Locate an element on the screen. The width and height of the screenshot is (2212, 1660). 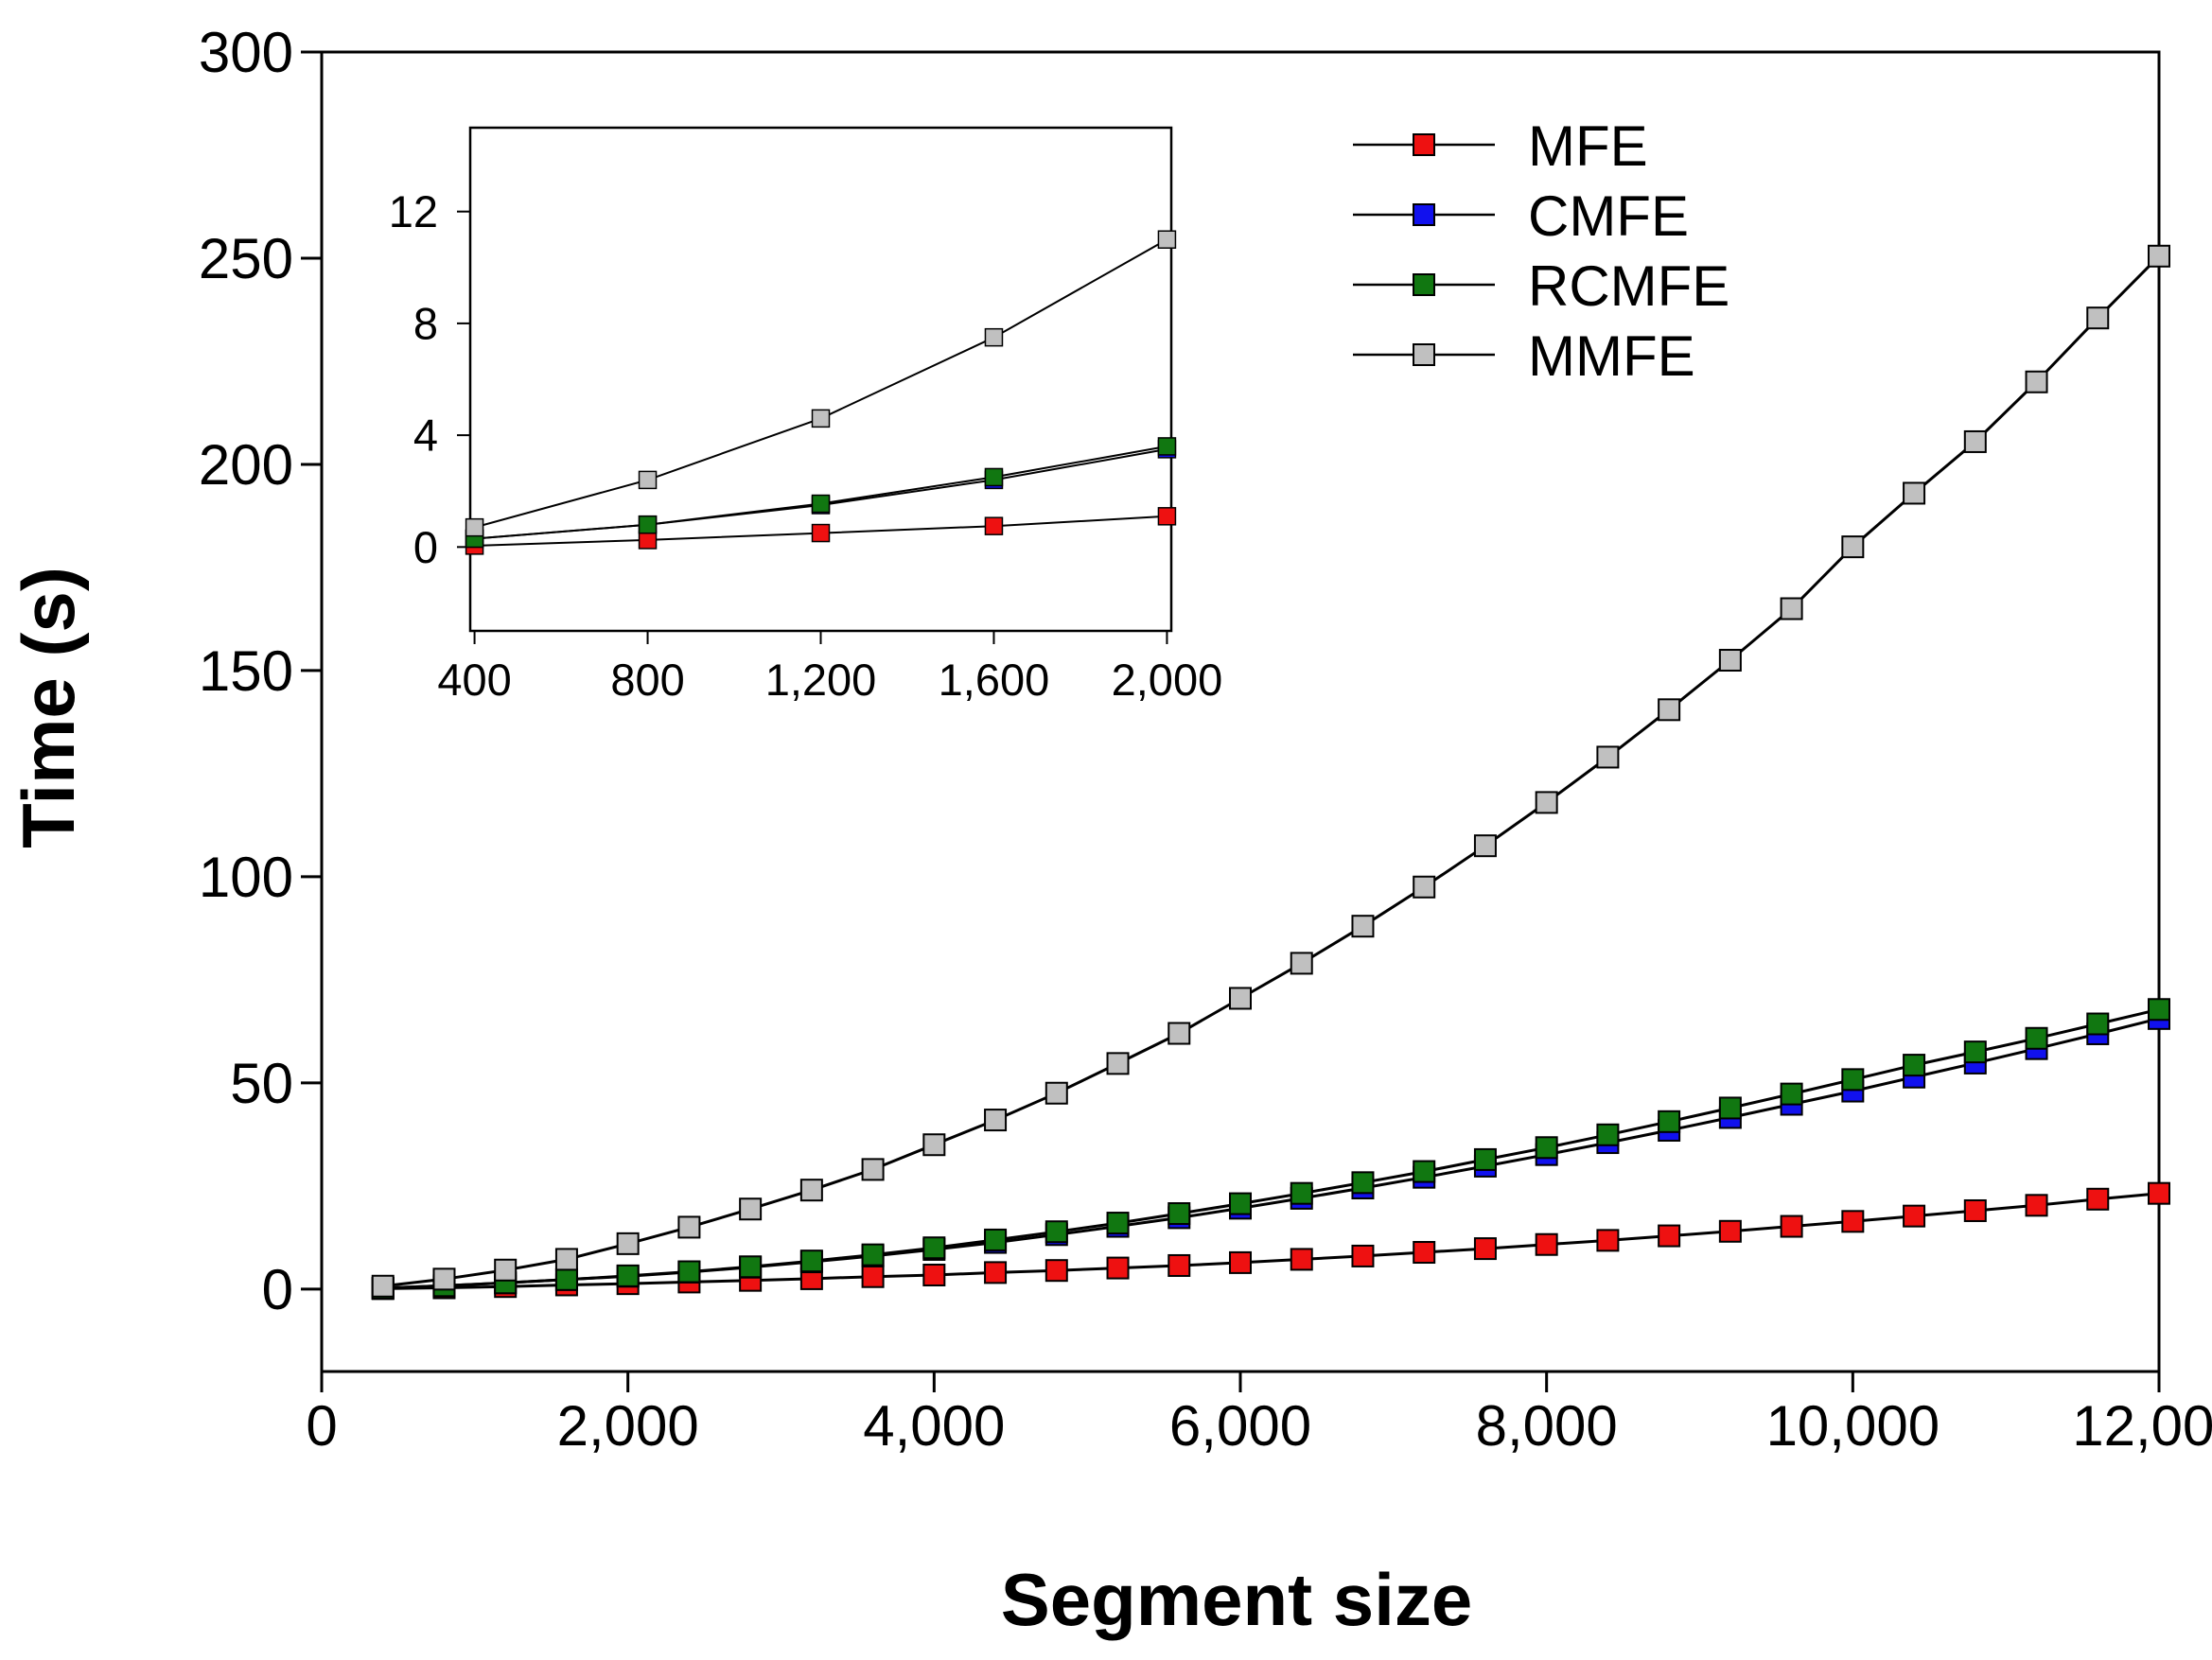
main-x-tick-label: 4,000 is located at coordinates (934, 1426).